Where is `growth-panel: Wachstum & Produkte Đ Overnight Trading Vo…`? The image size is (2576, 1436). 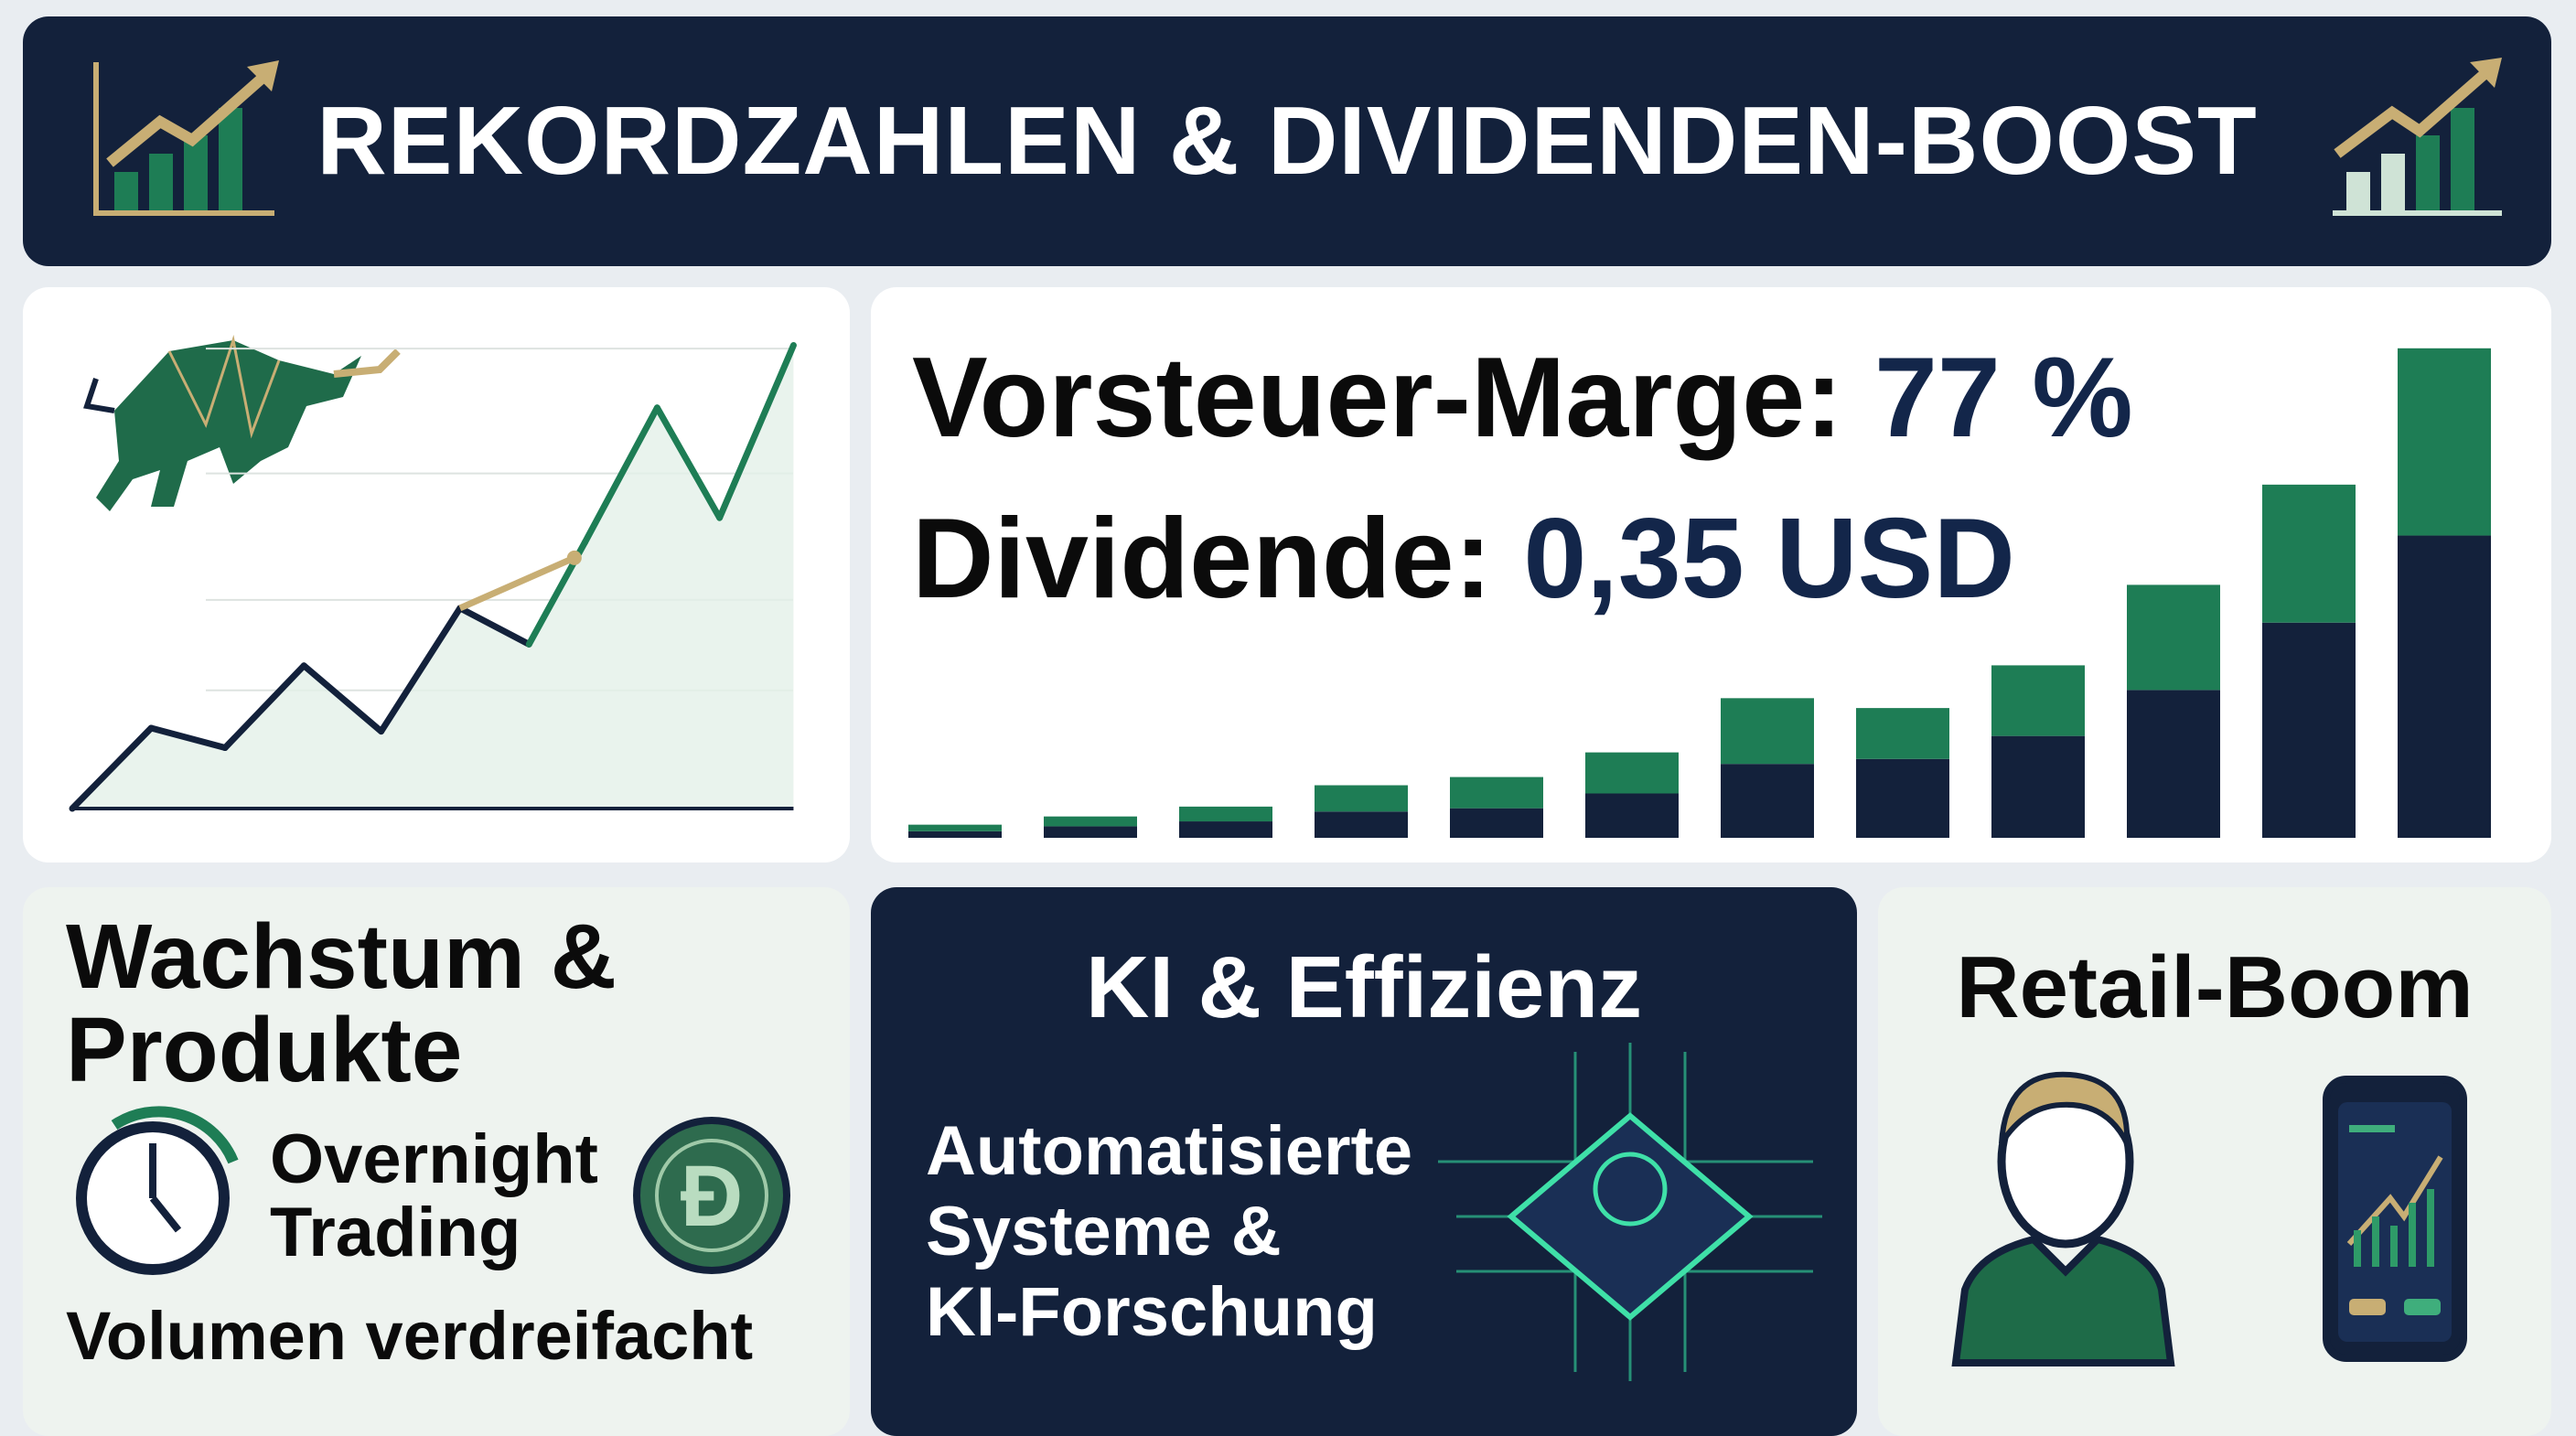
growth-panel: Wachstum & Produkte Đ Overnight Trading Vo… is located at coordinates (437, 1161).